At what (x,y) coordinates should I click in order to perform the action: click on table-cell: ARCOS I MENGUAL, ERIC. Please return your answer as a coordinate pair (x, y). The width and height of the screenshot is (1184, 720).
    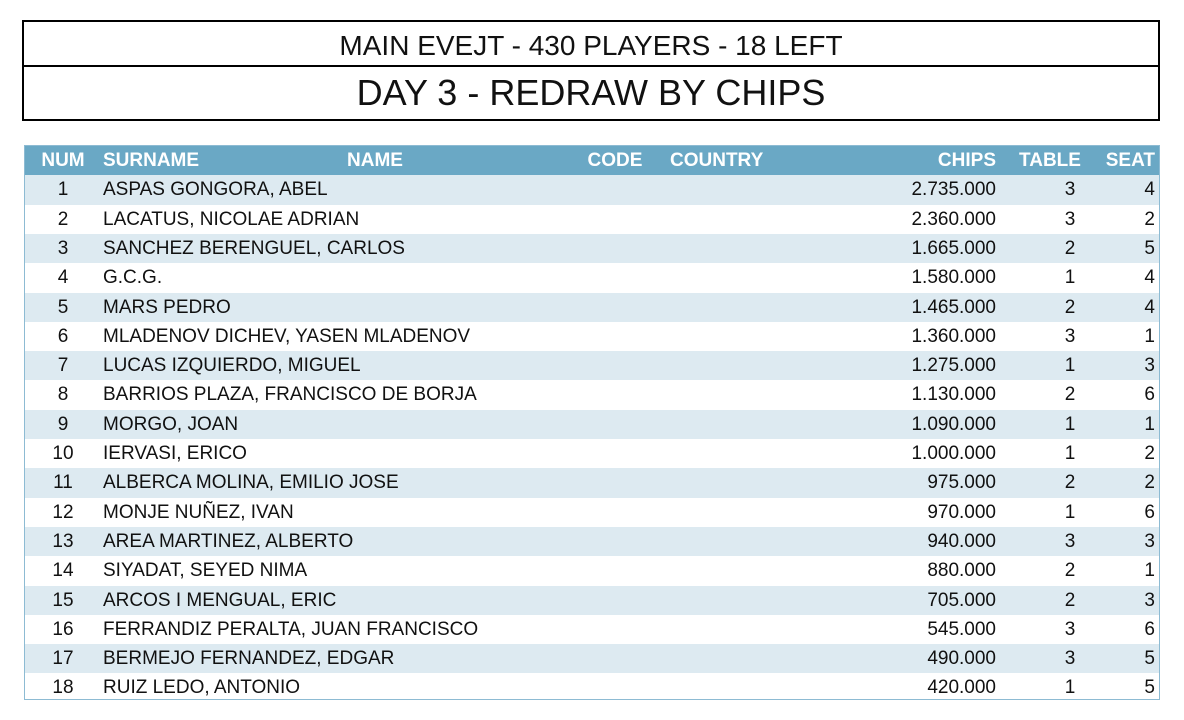
    Looking at the image, I should click on (220, 600).